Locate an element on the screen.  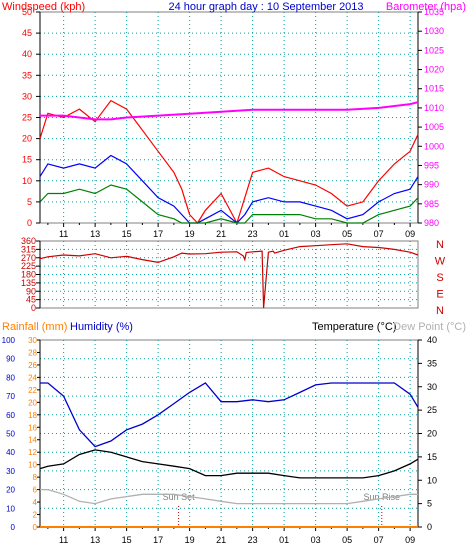
humidity-tick-label: 0 is located at coordinates (13, 527).